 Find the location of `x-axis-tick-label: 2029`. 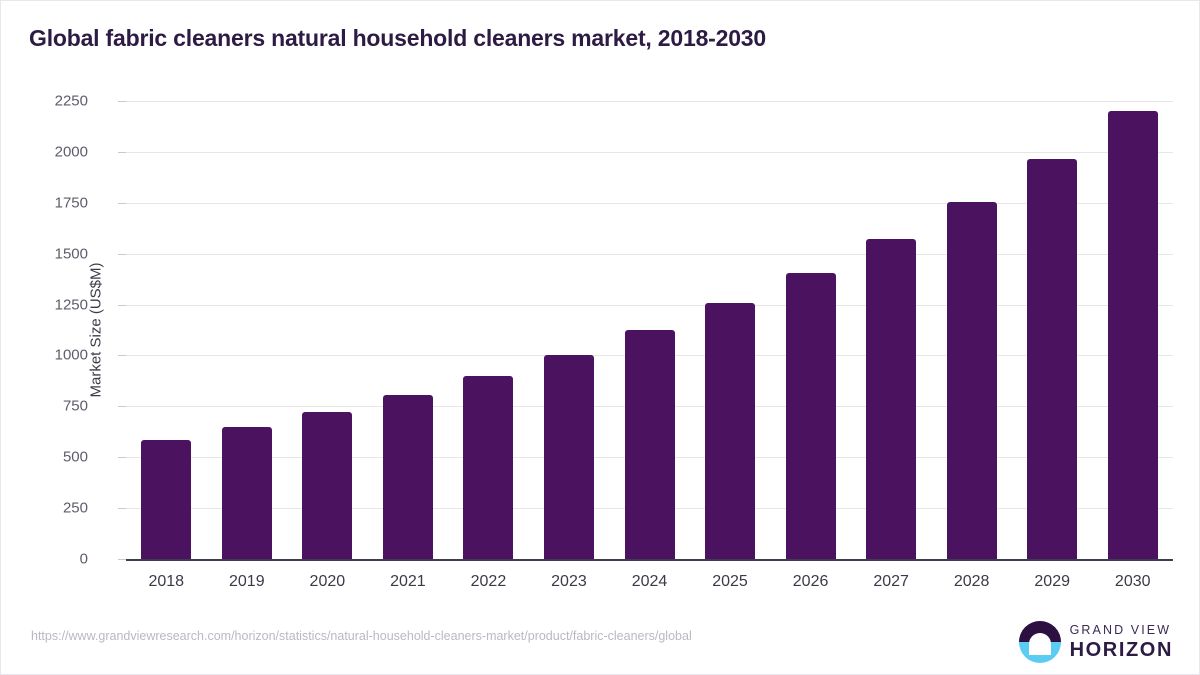

x-axis-tick-label: 2029 is located at coordinates (1052, 581).